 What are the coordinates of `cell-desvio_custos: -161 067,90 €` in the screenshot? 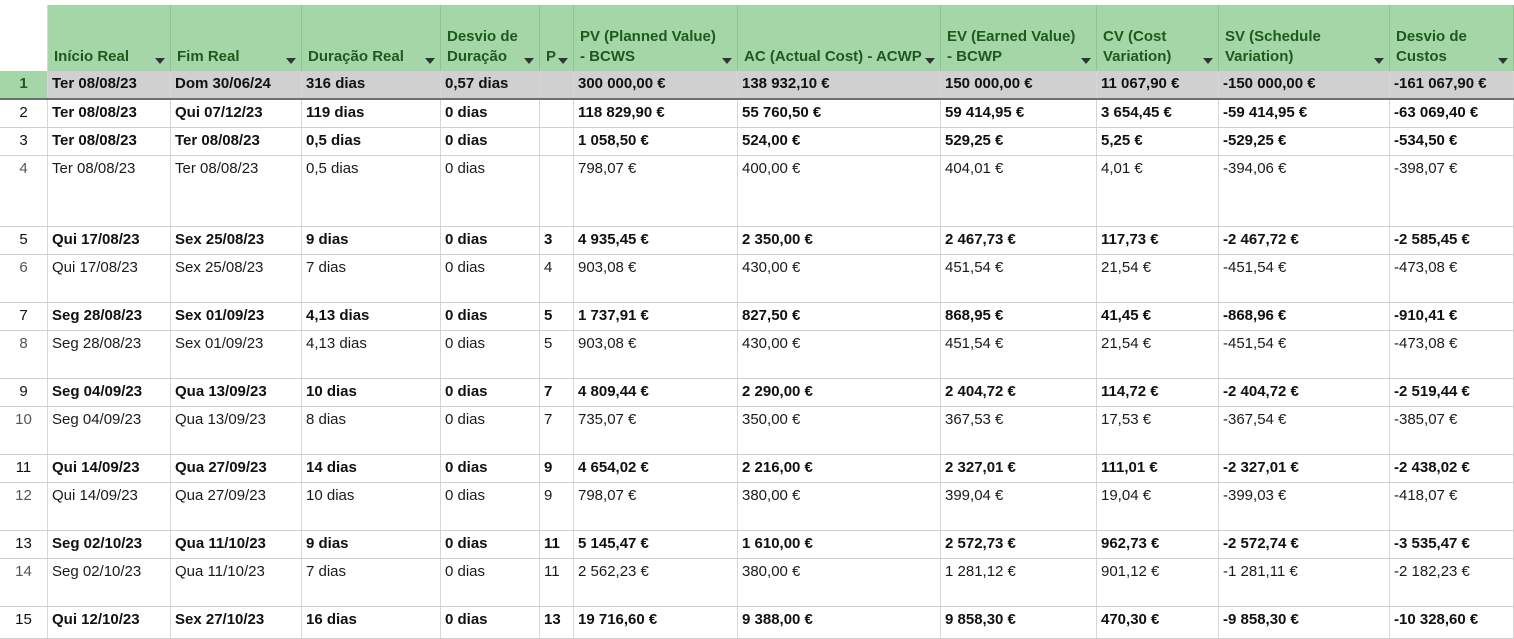 It's located at (1452, 85).